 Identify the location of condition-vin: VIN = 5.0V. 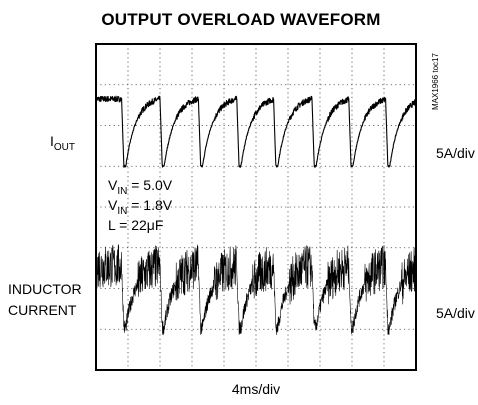
(140, 187).